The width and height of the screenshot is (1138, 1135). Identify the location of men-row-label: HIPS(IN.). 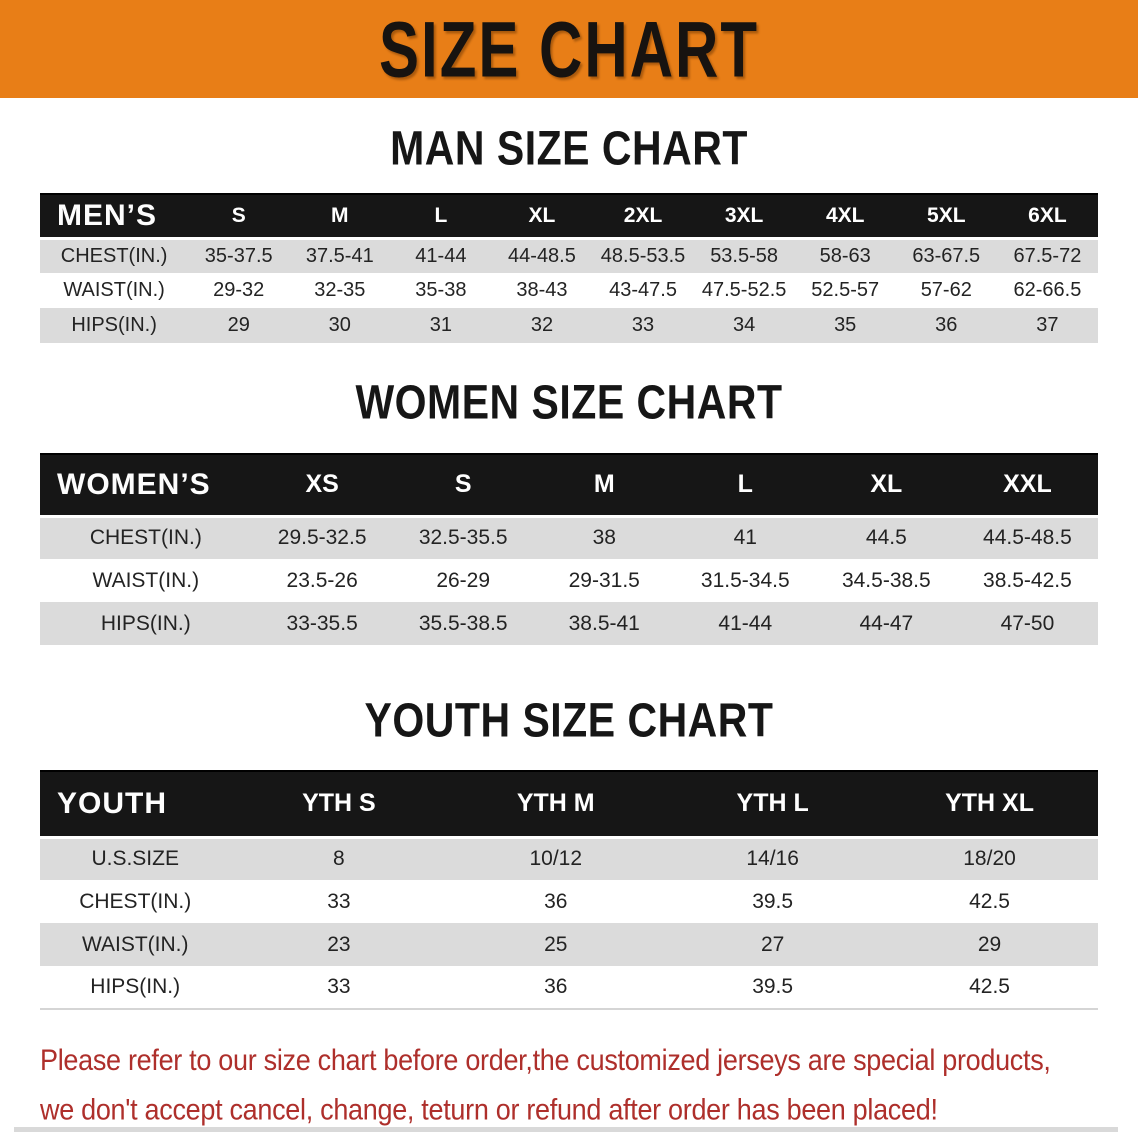
(114, 325).